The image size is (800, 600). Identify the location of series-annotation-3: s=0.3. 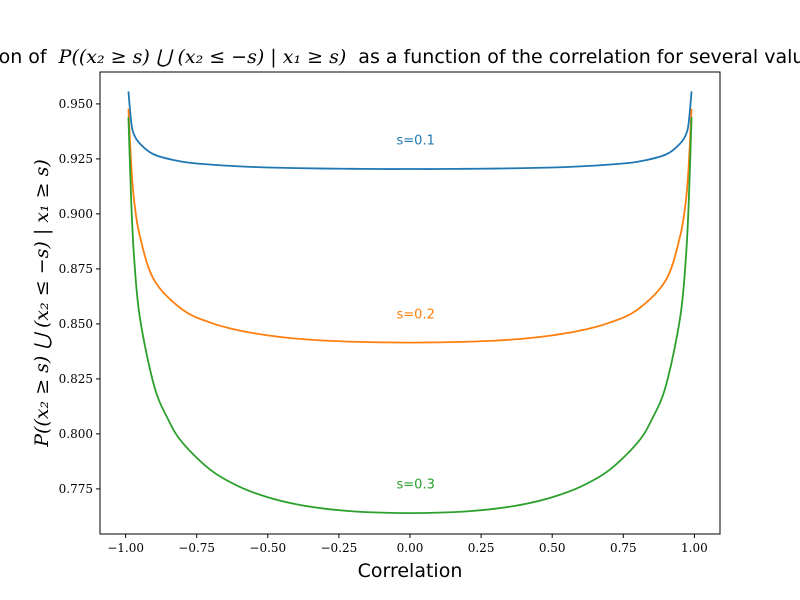
(416, 484).